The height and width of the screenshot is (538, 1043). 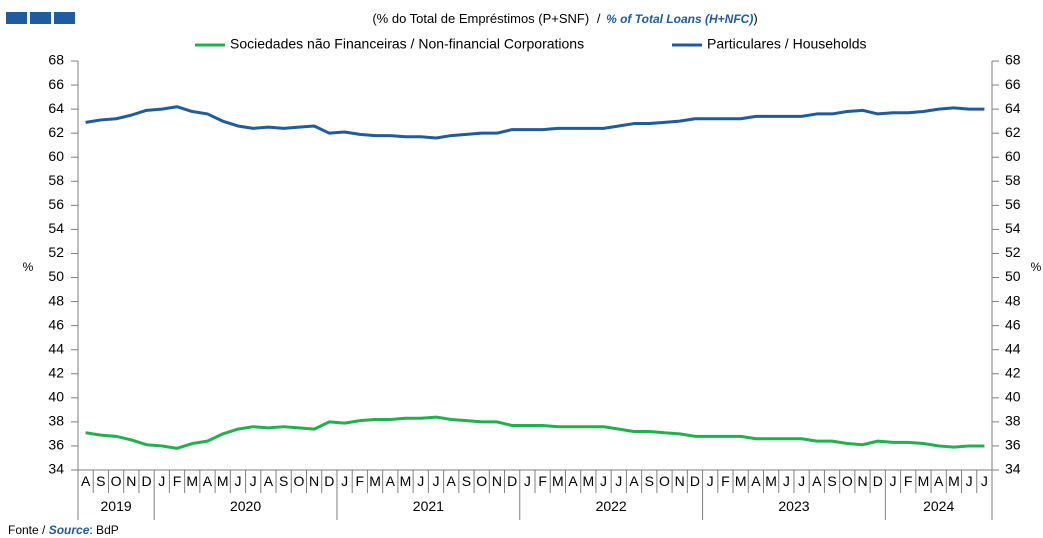 What do you see at coordinates (56, 84) in the screenshot?
I see `y-tick-label: 66` at bounding box center [56, 84].